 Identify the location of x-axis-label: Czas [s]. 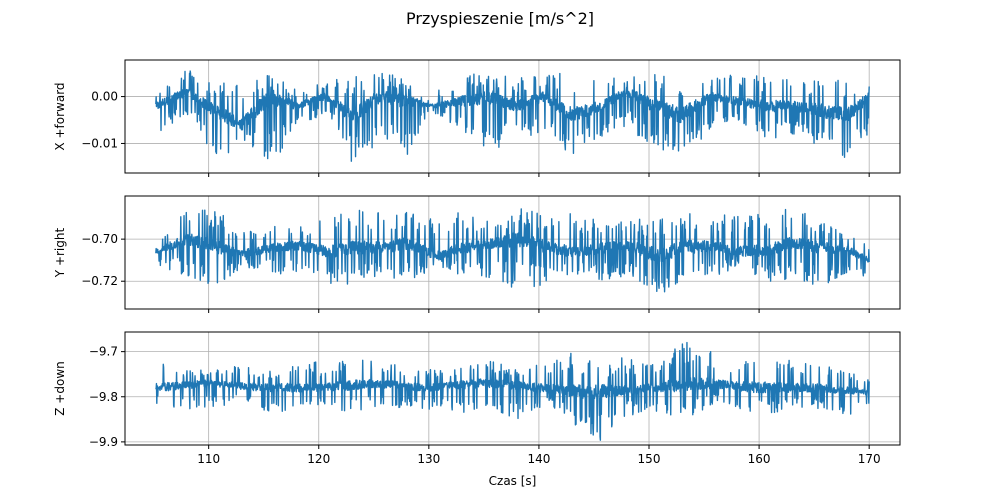
(513, 481).